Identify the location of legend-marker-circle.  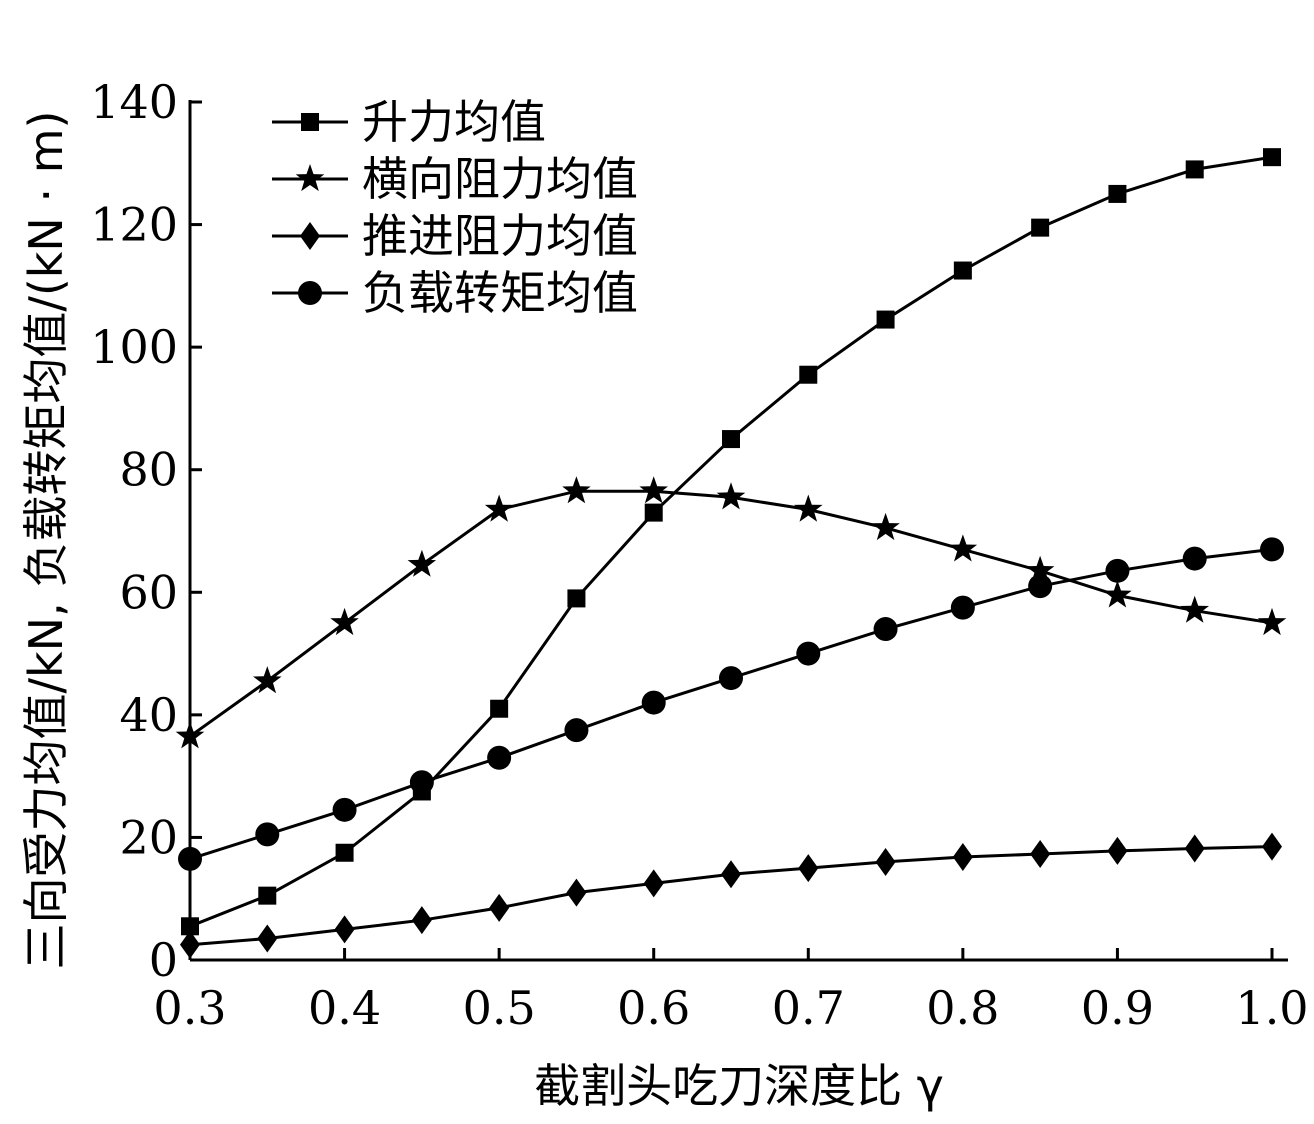
(310, 293).